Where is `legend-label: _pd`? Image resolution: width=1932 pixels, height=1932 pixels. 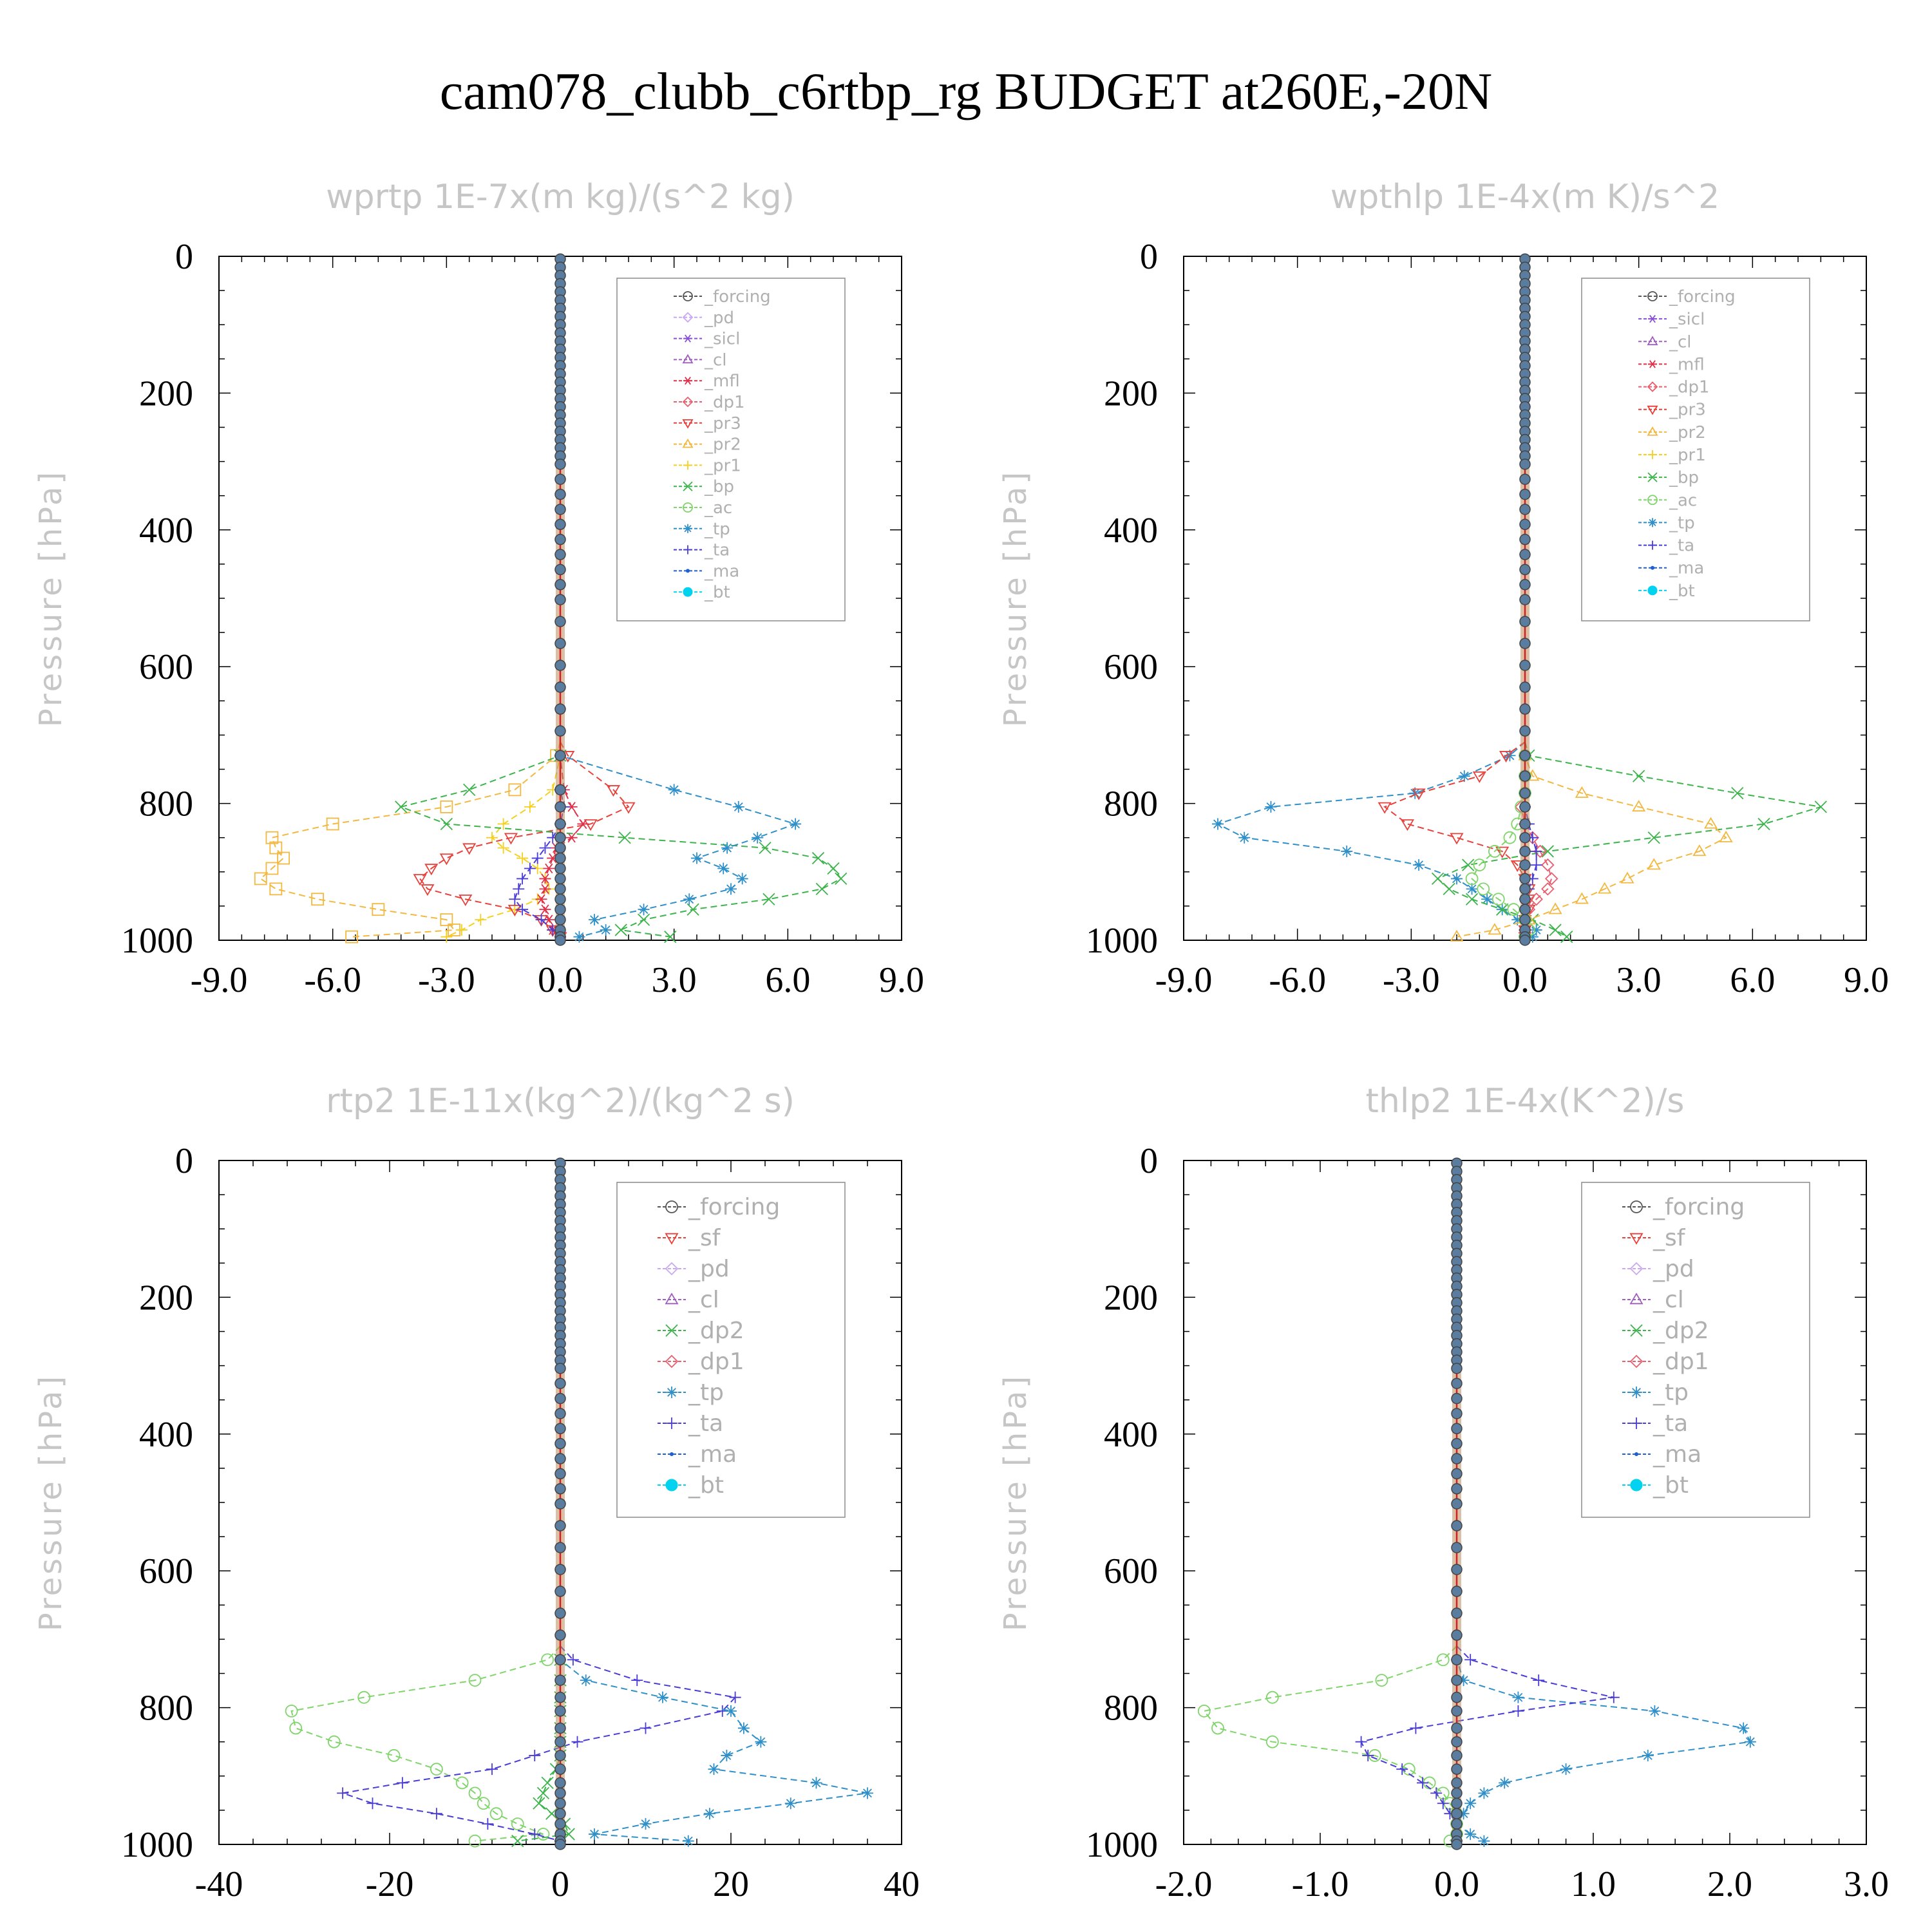
legend-label: _pd is located at coordinates (709, 1269).